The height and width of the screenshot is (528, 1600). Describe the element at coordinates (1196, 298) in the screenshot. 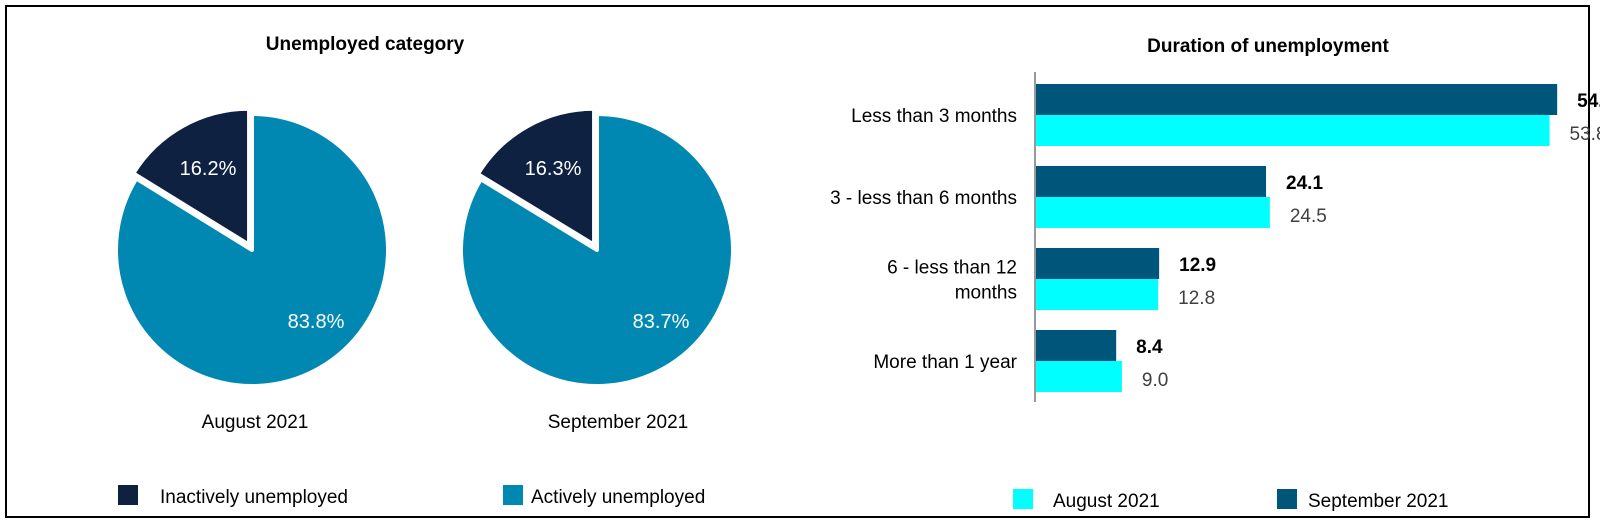

I see `bar-value-august-2: 12.8` at that location.